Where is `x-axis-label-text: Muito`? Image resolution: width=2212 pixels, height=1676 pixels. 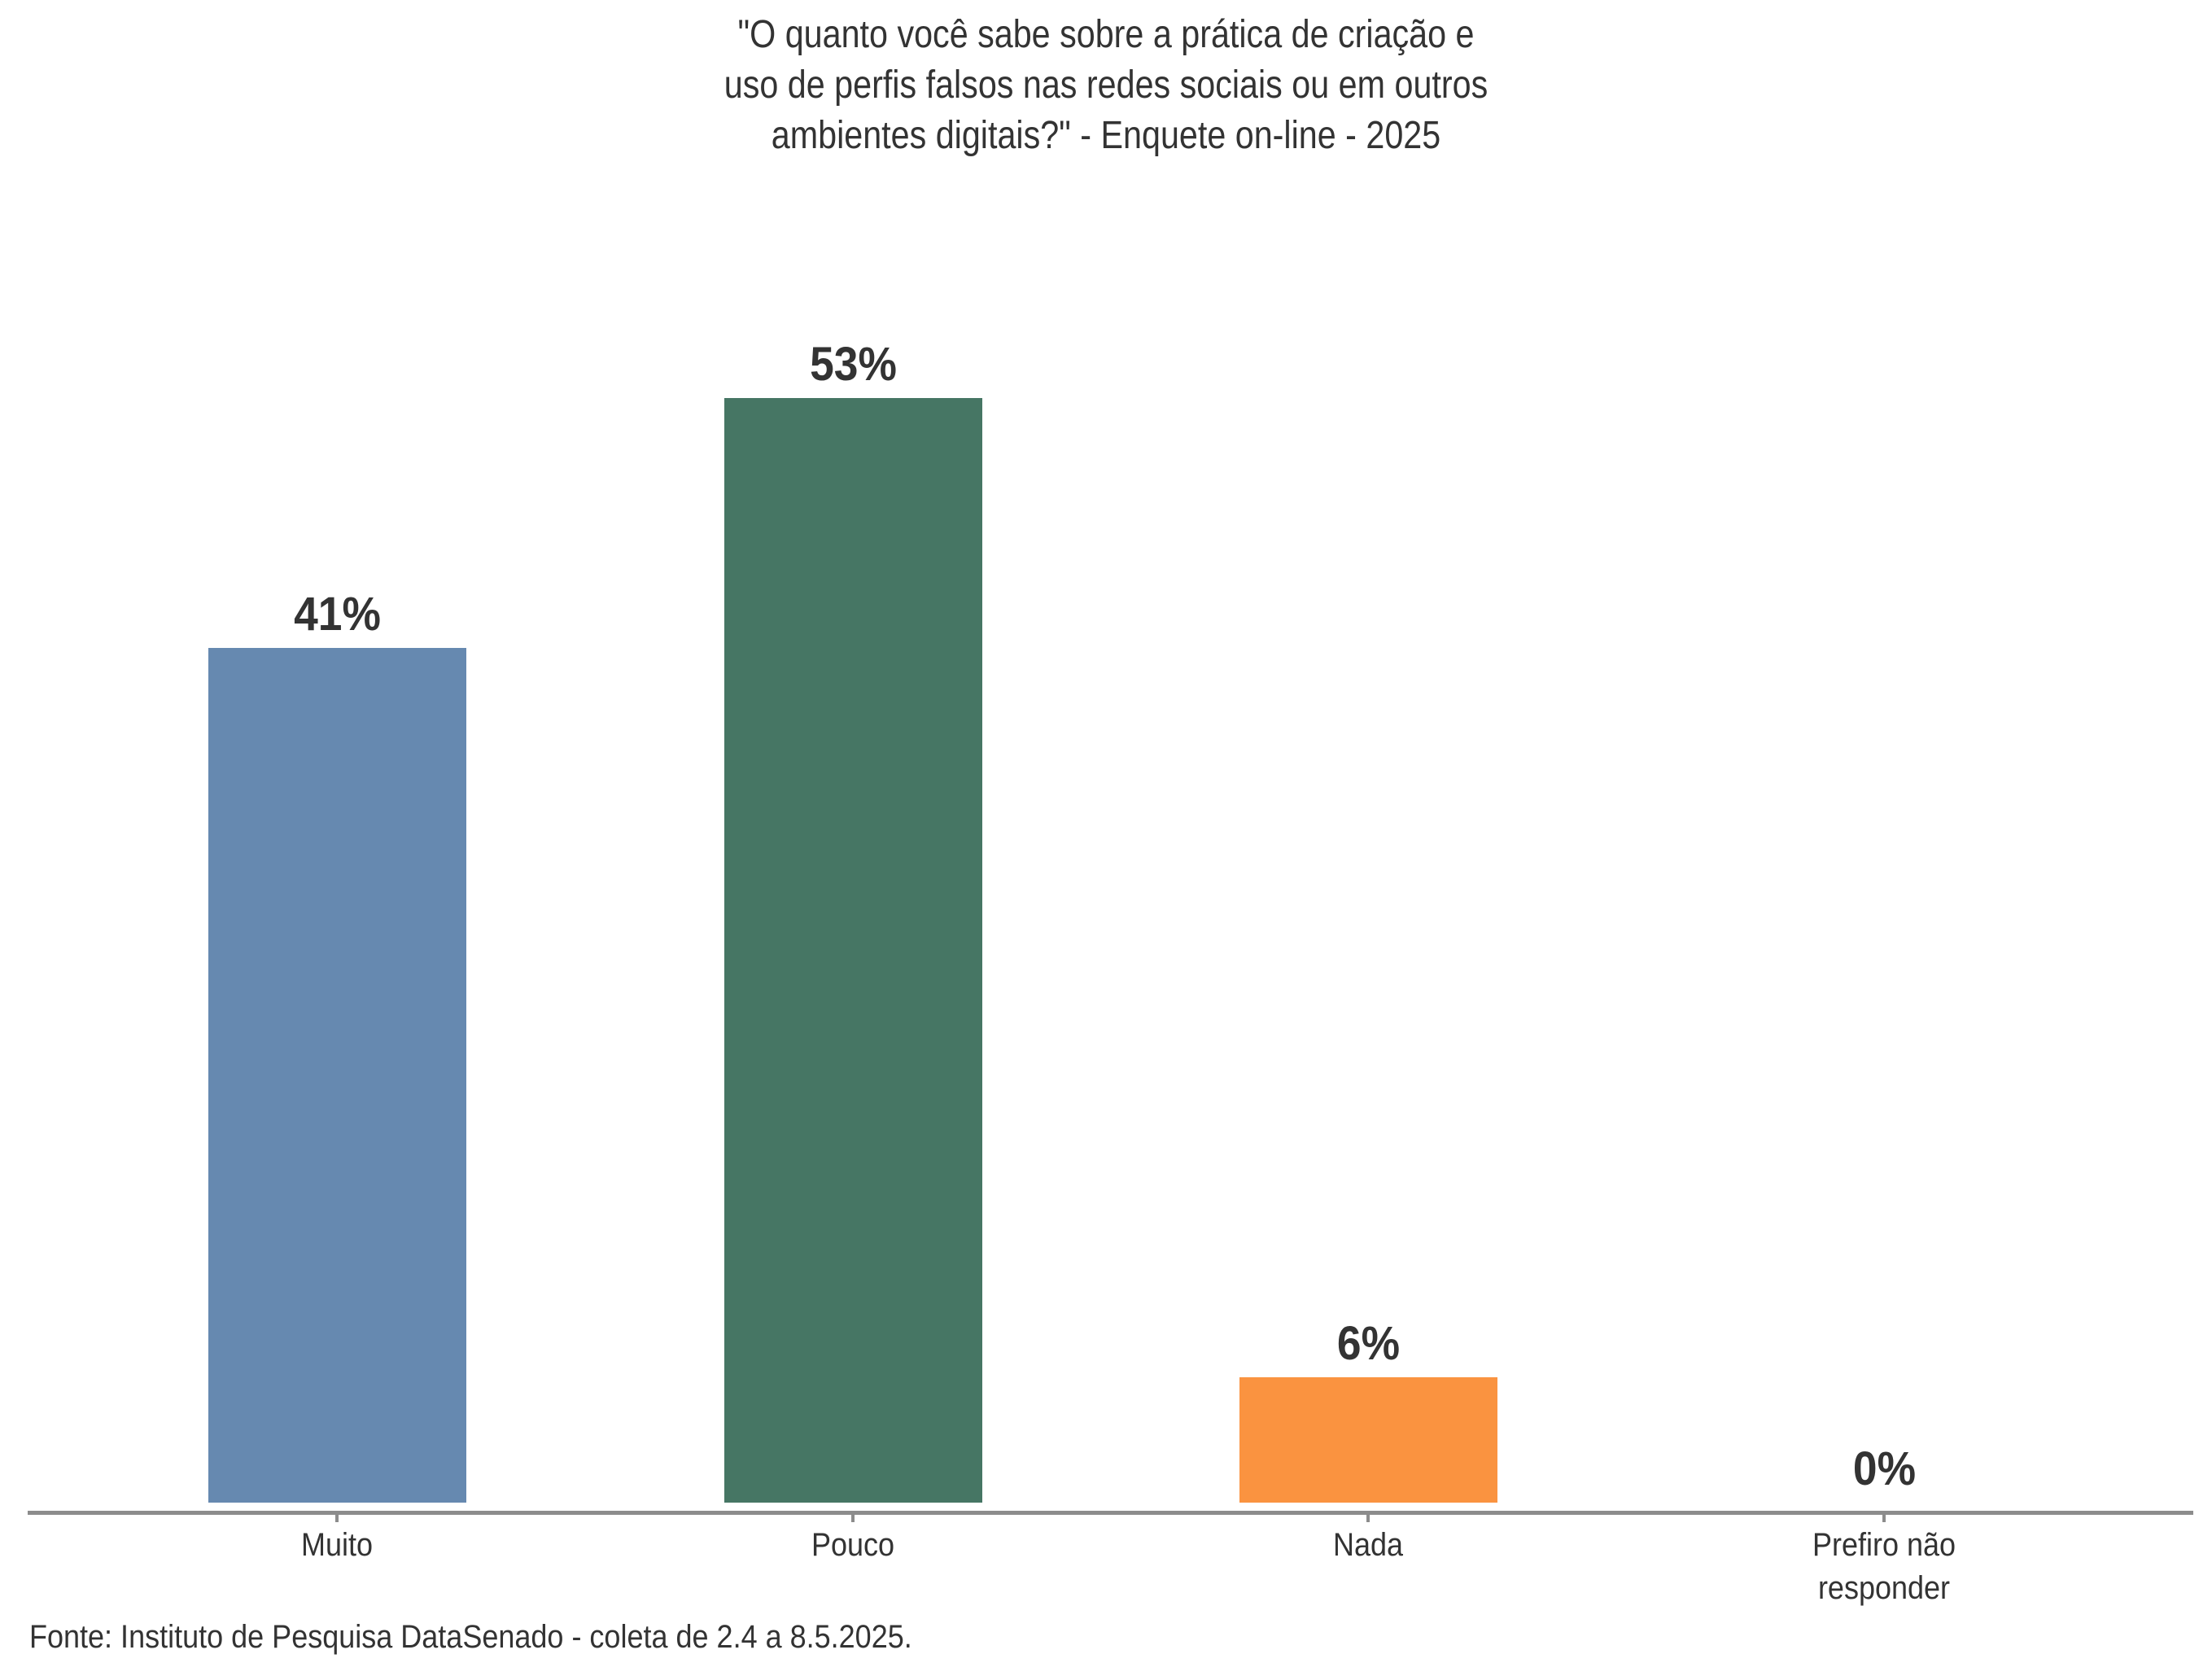
x-axis-label-text: Muito is located at coordinates (337, 1545).